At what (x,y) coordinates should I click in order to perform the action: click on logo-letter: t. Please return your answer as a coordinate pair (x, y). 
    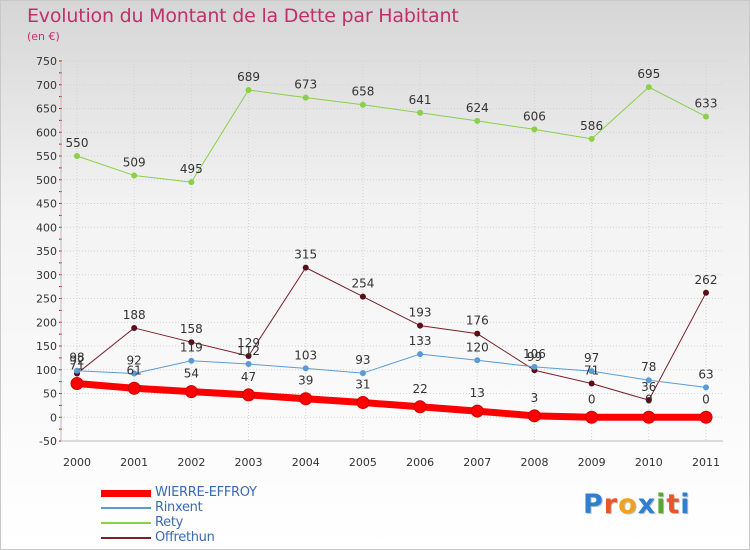
    Looking at the image, I should click on (673, 504).